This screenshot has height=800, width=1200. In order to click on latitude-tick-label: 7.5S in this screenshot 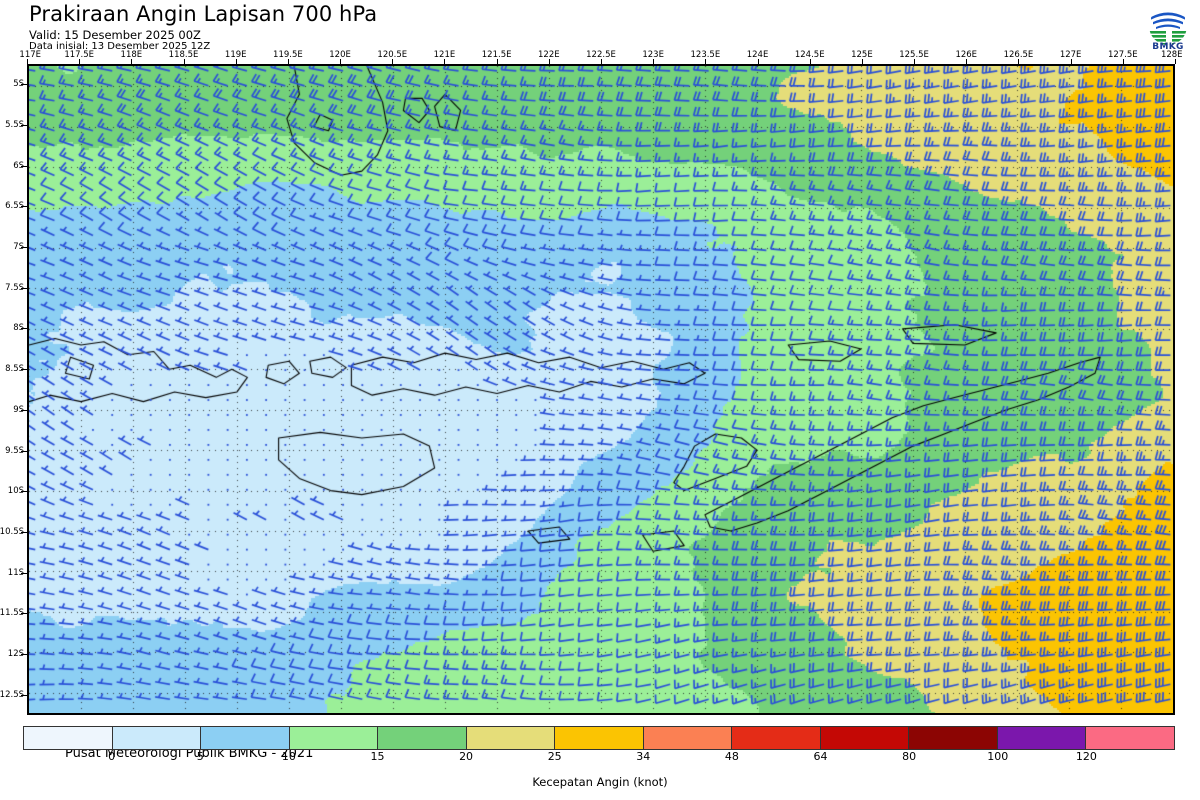, I will do `click(14, 287)`.